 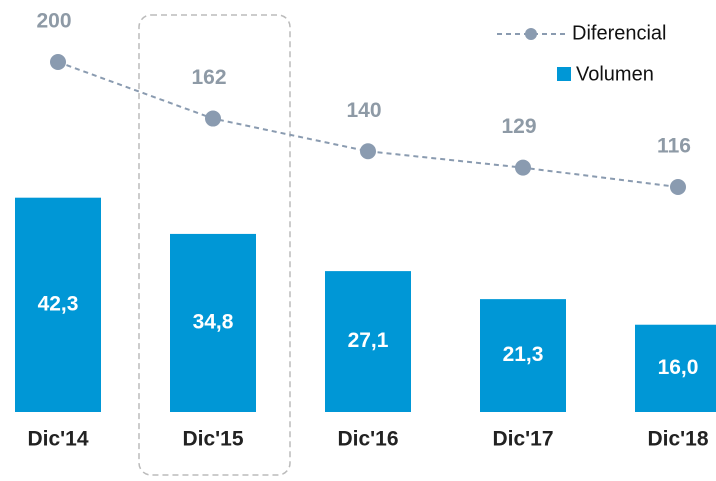 I want to click on legend-swatch, so click(x=564, y=74).